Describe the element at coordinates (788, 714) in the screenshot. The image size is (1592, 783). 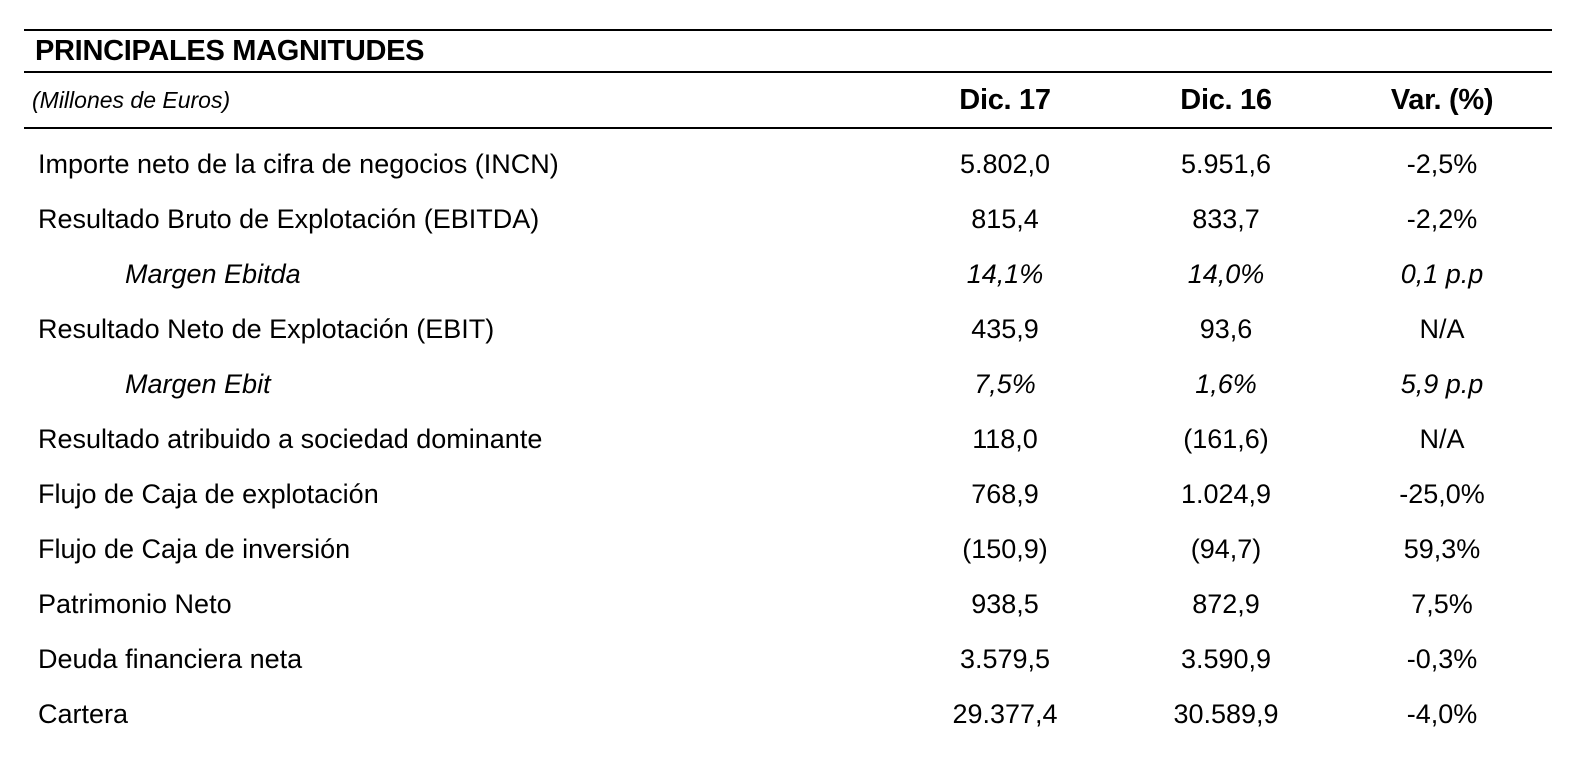
I see `table-row-cartera: Cartera 29.377,4 30.589,9 -4,0%` at that location.